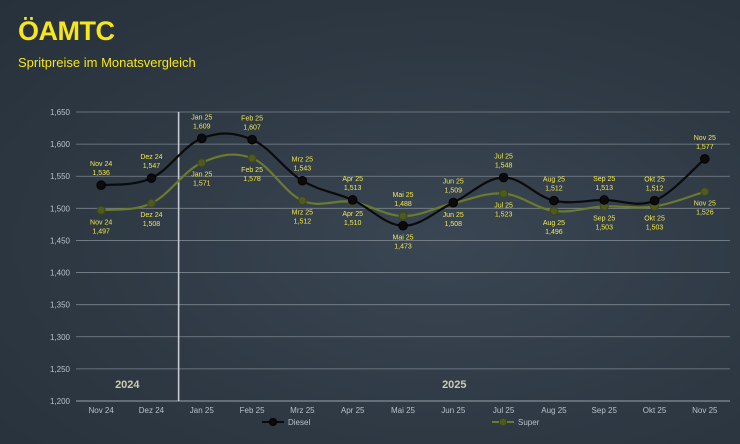 This screenshot has height=444, width=740. I want to click on super-data-label-value: 1,571, so click(202, 184).